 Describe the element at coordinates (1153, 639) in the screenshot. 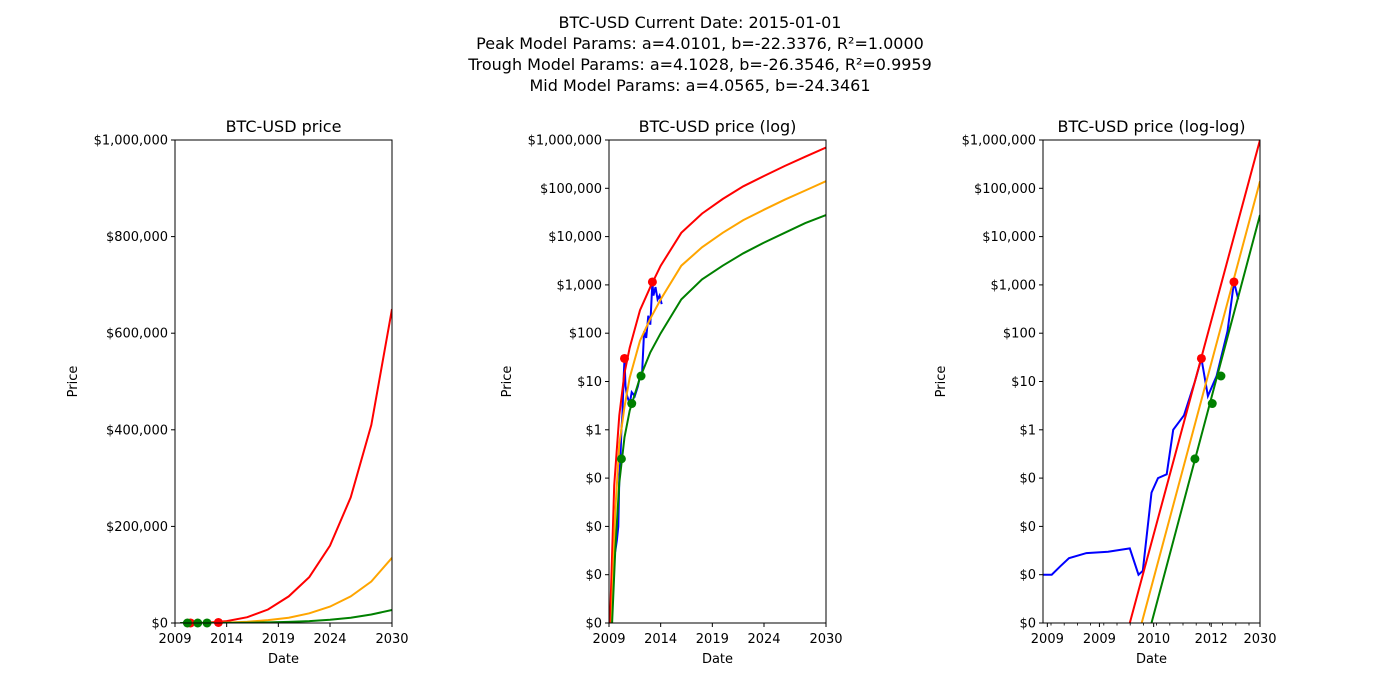

I see `x-tick-label: 2010` at that location.